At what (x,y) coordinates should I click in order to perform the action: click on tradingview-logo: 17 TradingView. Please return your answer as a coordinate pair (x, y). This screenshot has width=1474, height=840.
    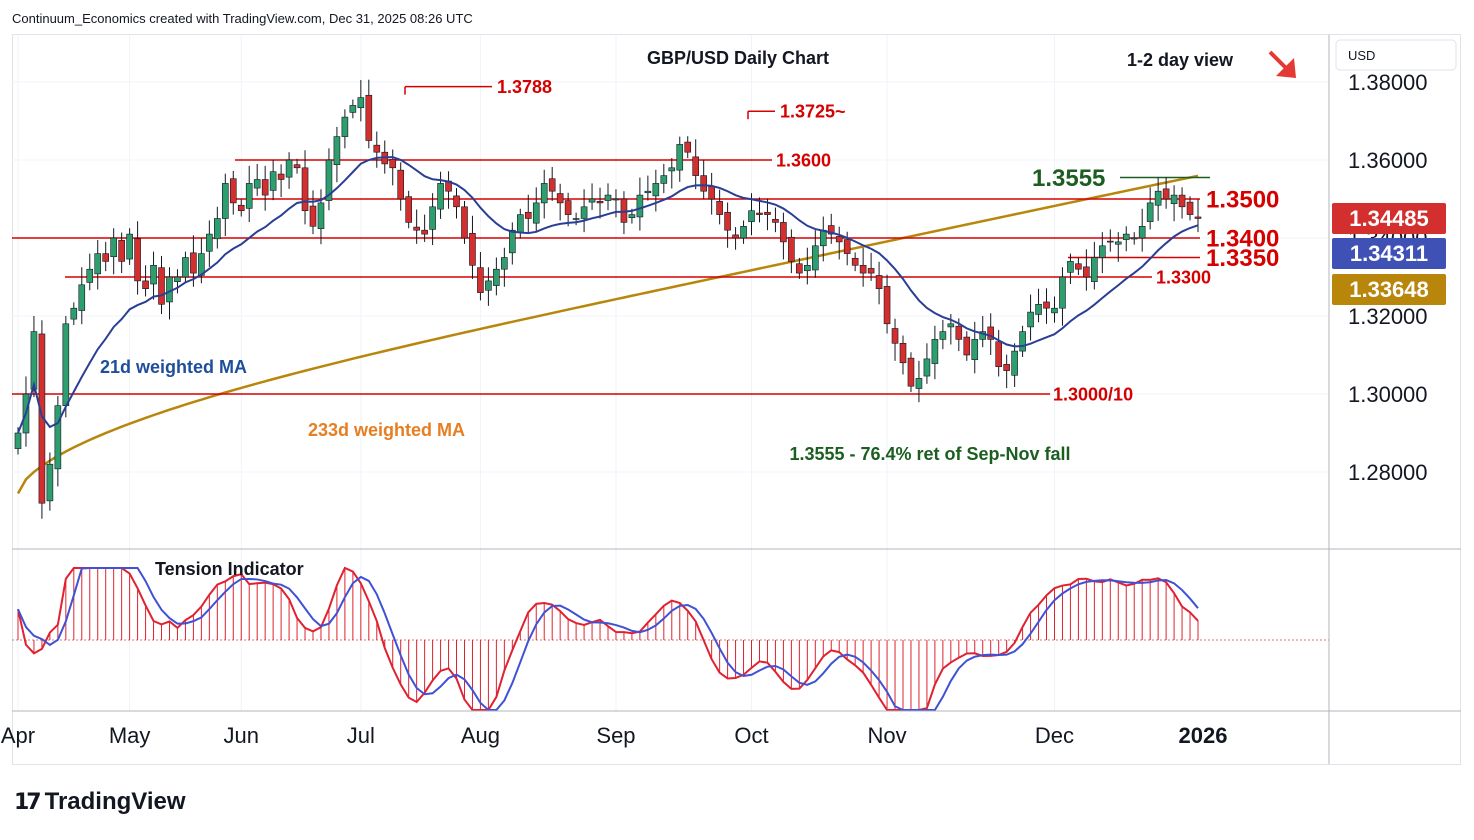
    Looking at the image, I should click on (100, 802).